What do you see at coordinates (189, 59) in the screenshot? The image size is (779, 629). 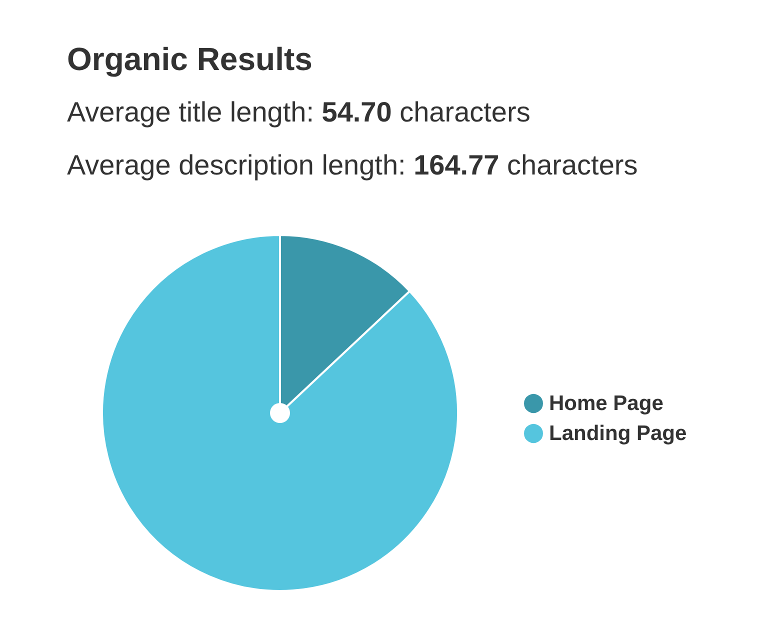 I see `chart-title: Organic Results` at bounding box center [189, 59].